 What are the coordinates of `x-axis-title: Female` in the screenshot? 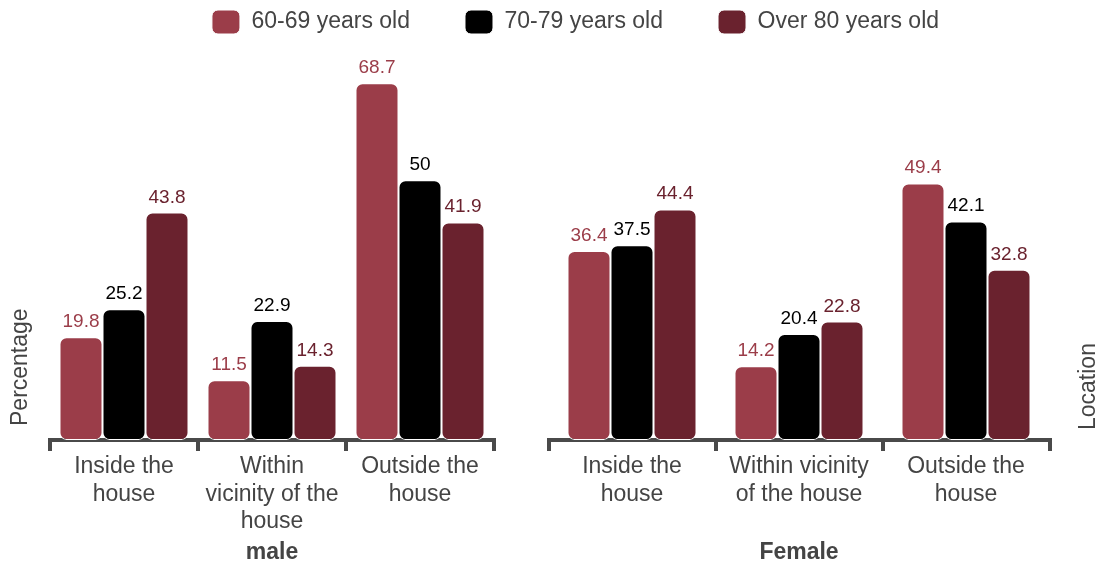 It's located at (799, 550).